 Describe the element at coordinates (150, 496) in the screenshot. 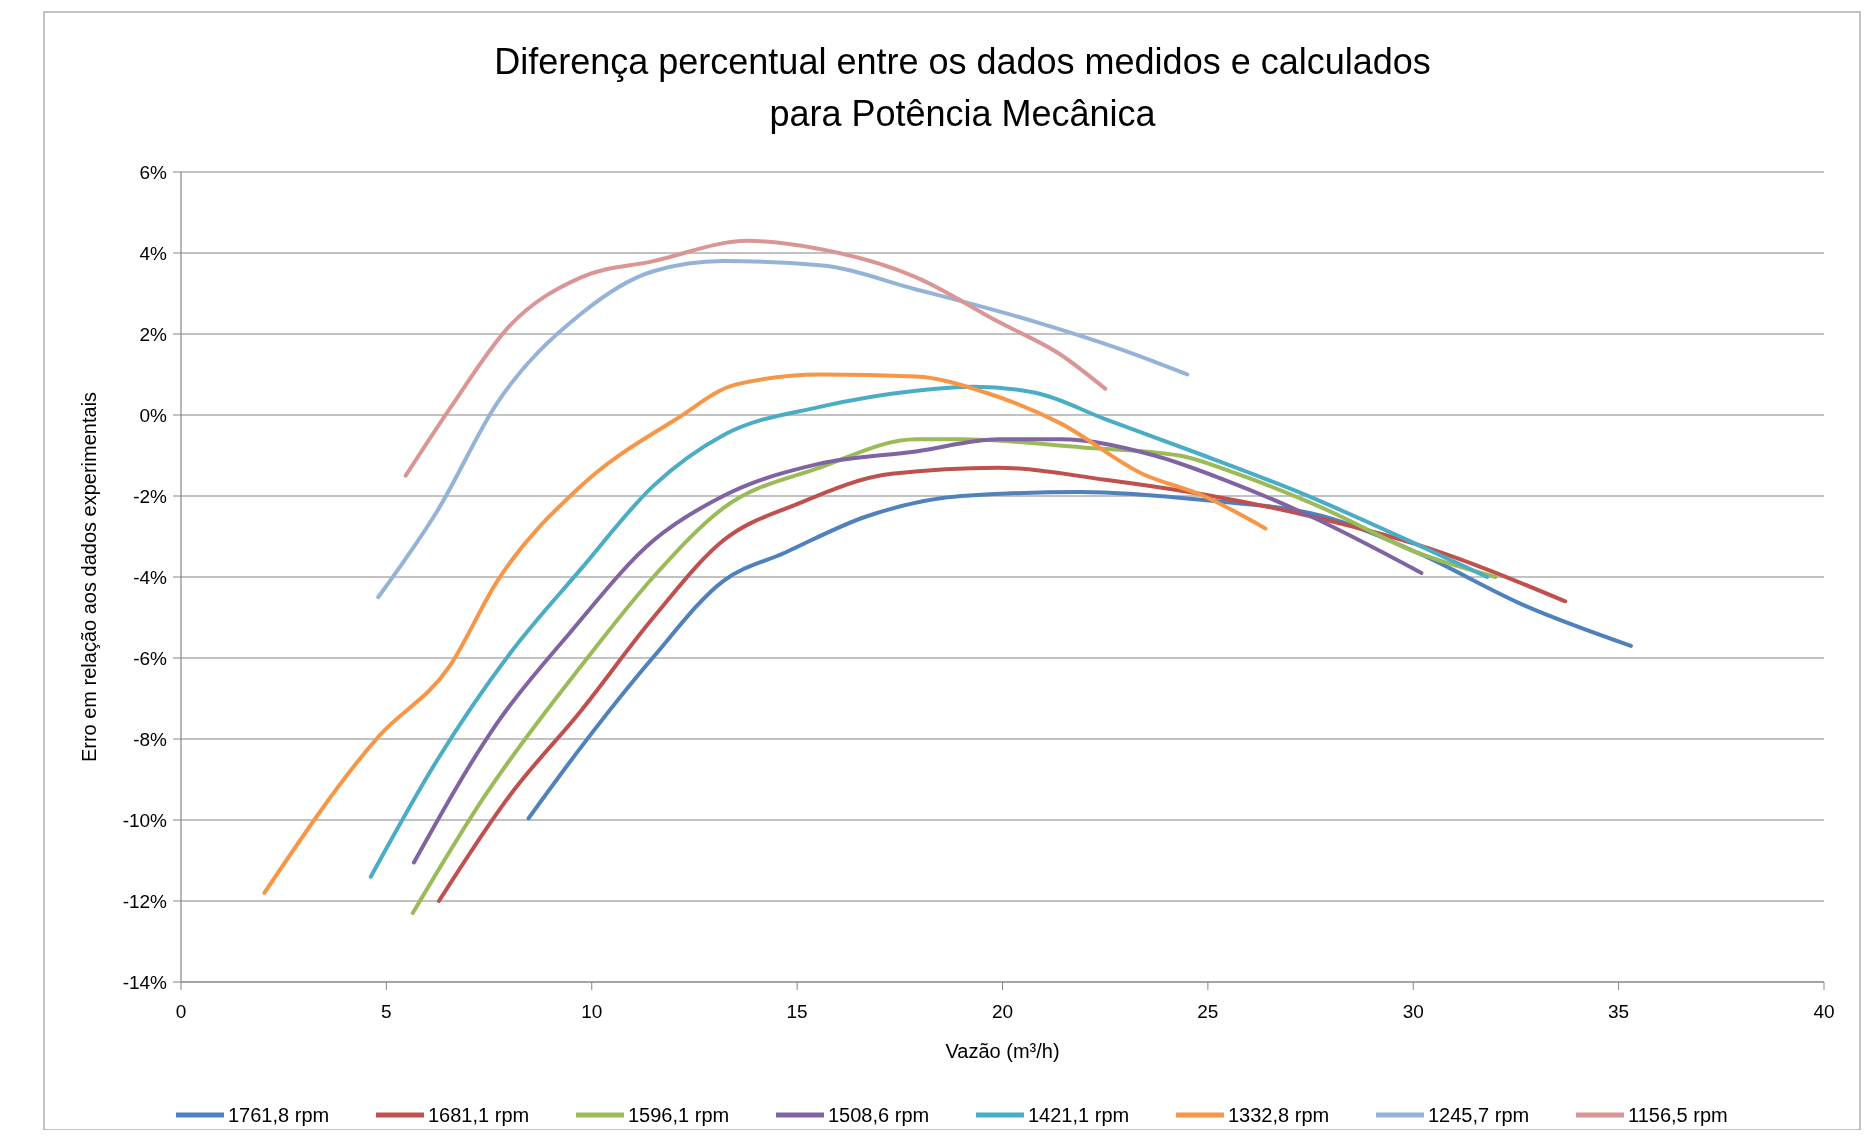

I see `y-tick-label: -2%` at that location.